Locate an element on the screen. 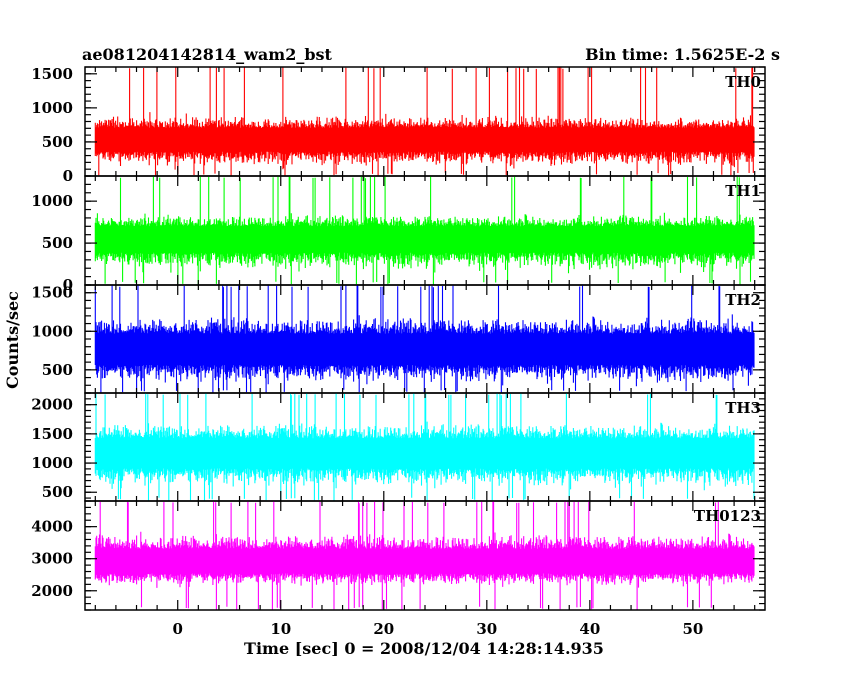 Image resolution: width=850 pixels, height=680 pixels. chart-title: ae081204142814_wam2_bst is located at coordinates (207, 54).